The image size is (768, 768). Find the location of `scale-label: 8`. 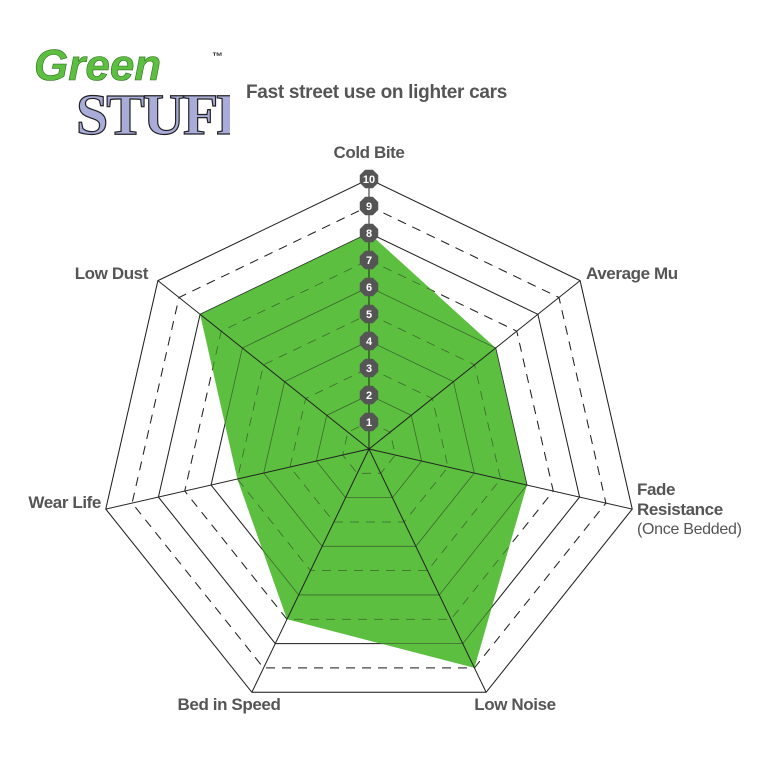

scale-label: 8 is located at coordinates (369, 234).